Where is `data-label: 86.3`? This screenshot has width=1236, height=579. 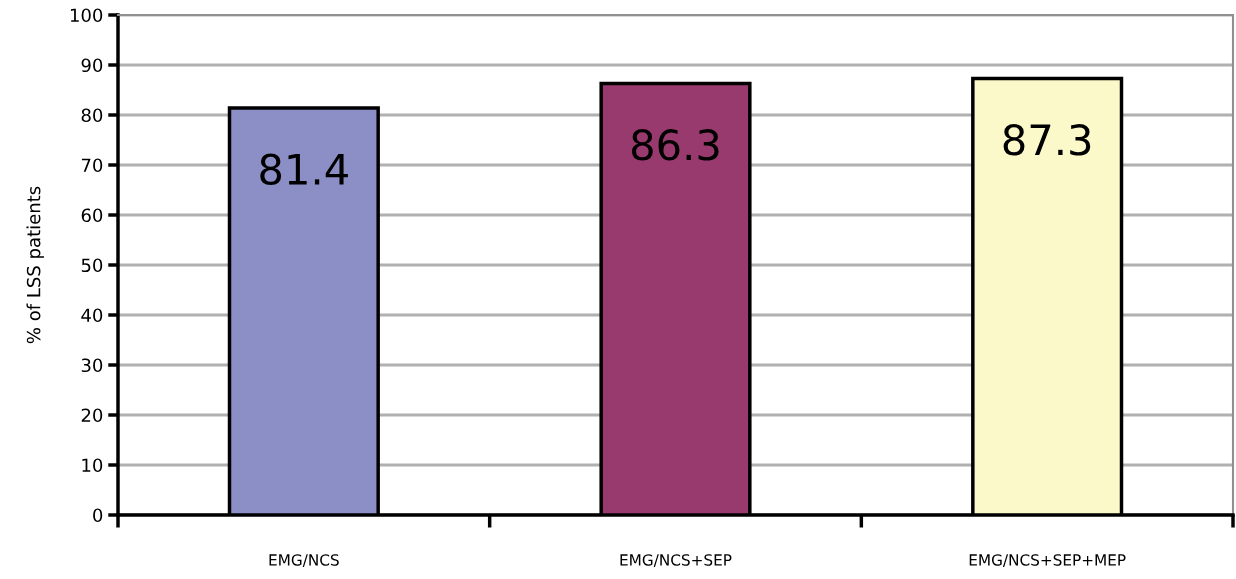 data-label: 86.3 is located at coordinates (675, 145).